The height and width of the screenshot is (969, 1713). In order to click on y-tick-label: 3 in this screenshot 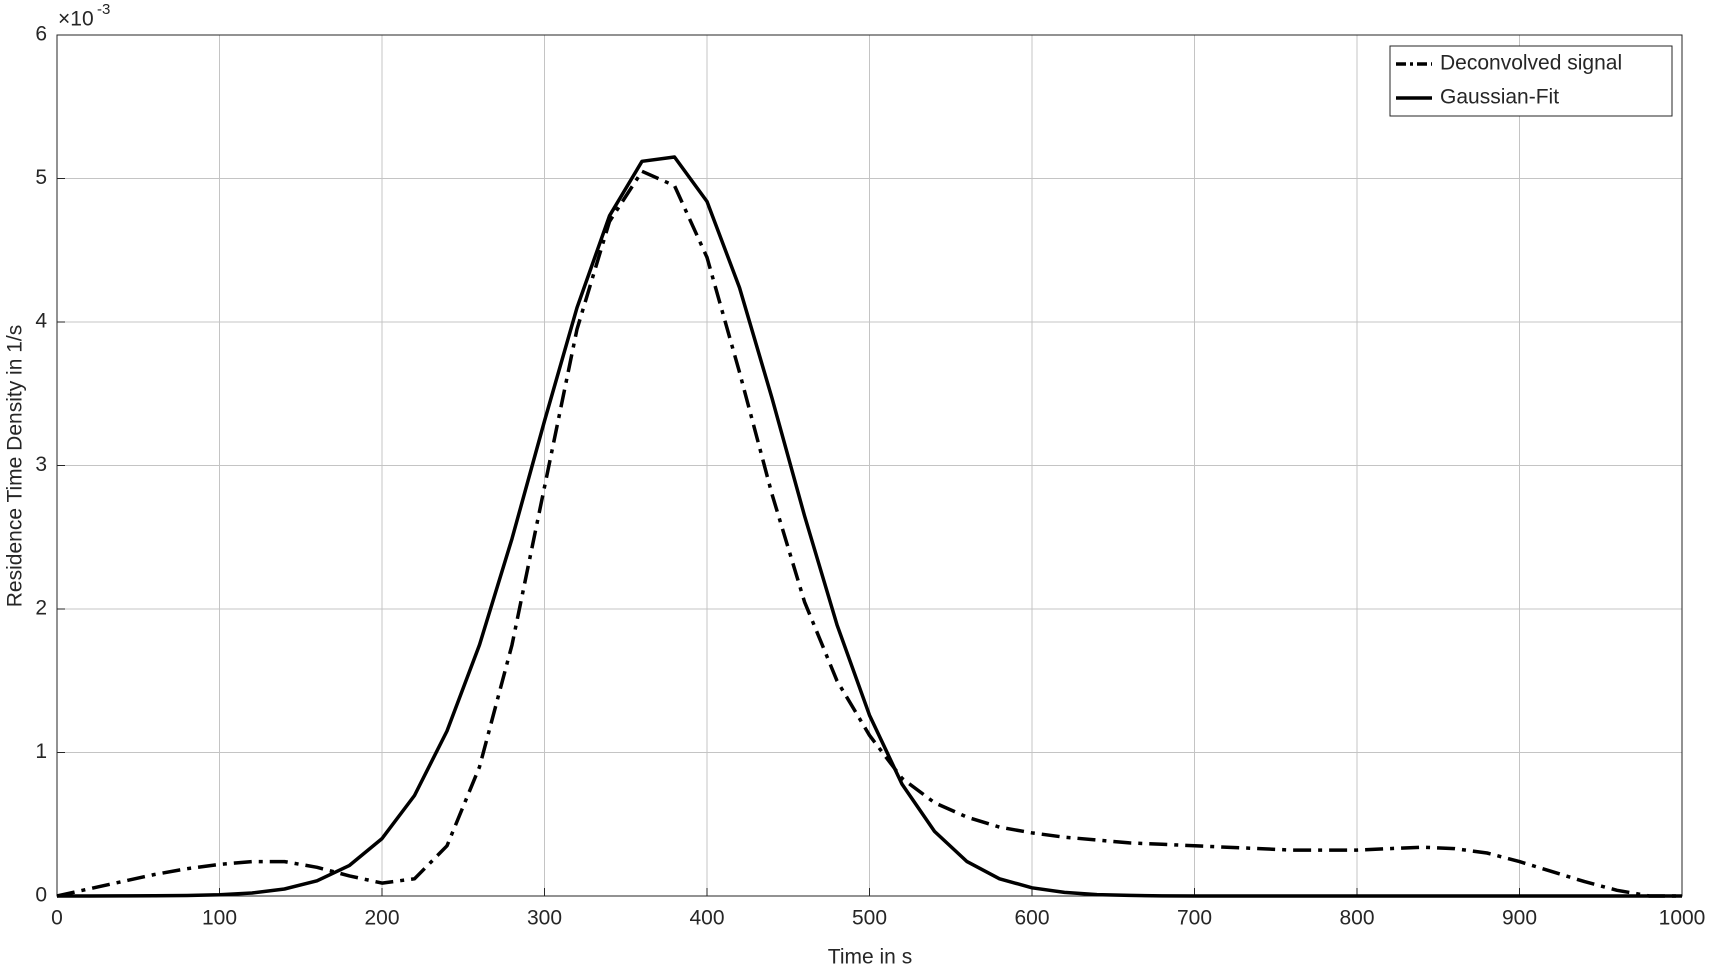, I will do `click(41, 464)`.